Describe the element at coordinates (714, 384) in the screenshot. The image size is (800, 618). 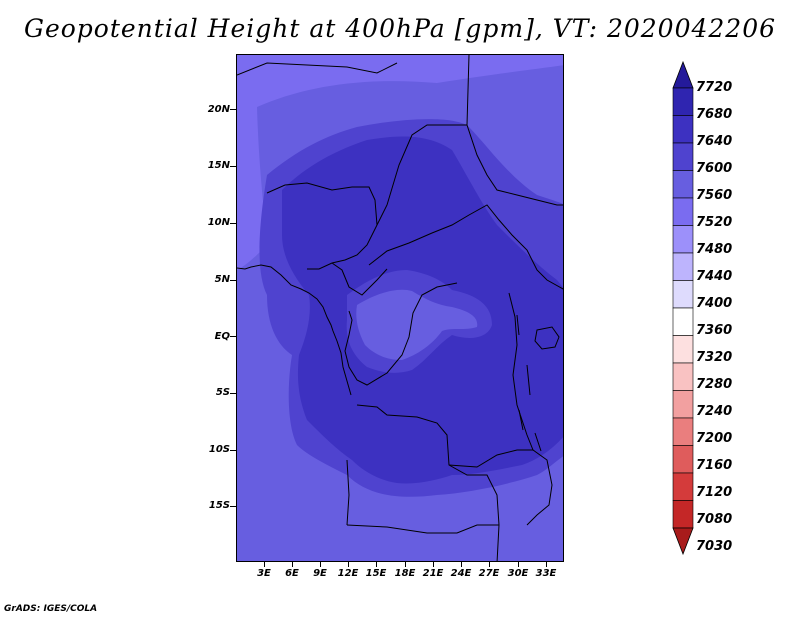
I see `colorbar-label-7280: 7280` at that location.